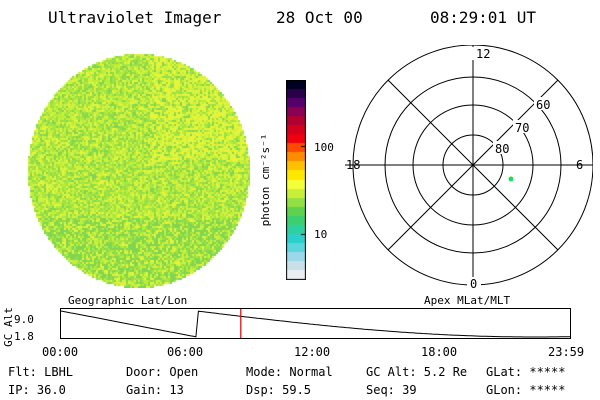 Image resolution: width=600 pixels, height=400 pixels. Describe the element at coordinates (162, 372) in the screenshot. I see `door-info: Door: Open` at that location.